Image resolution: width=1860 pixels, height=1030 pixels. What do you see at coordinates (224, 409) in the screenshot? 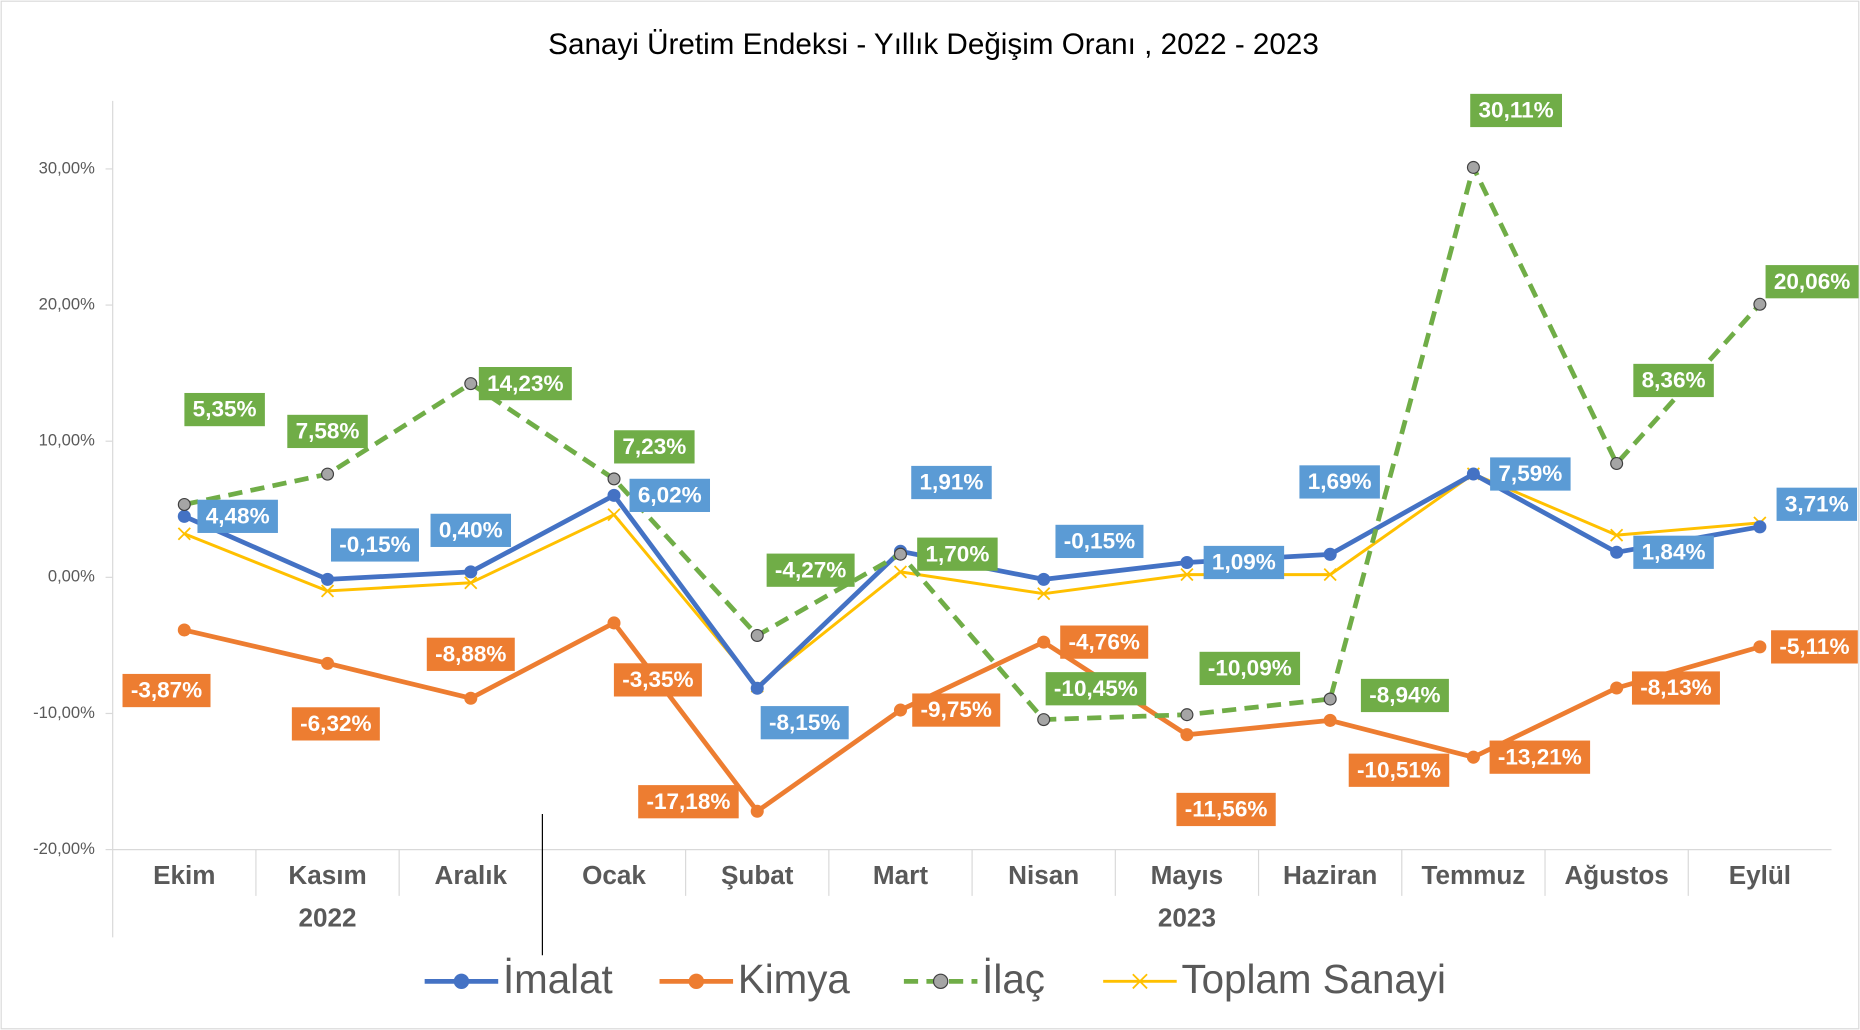
I see `data-label: 5,35%` at bounding box center [224, 409].